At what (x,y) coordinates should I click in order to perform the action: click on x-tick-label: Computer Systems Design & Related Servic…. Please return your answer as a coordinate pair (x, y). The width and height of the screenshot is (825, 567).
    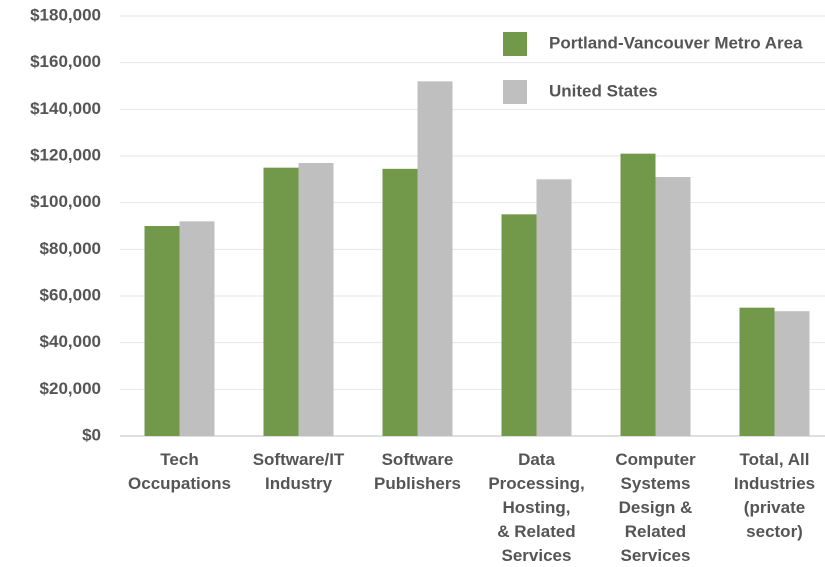
    Looking at the image, I should click on (655, 507).